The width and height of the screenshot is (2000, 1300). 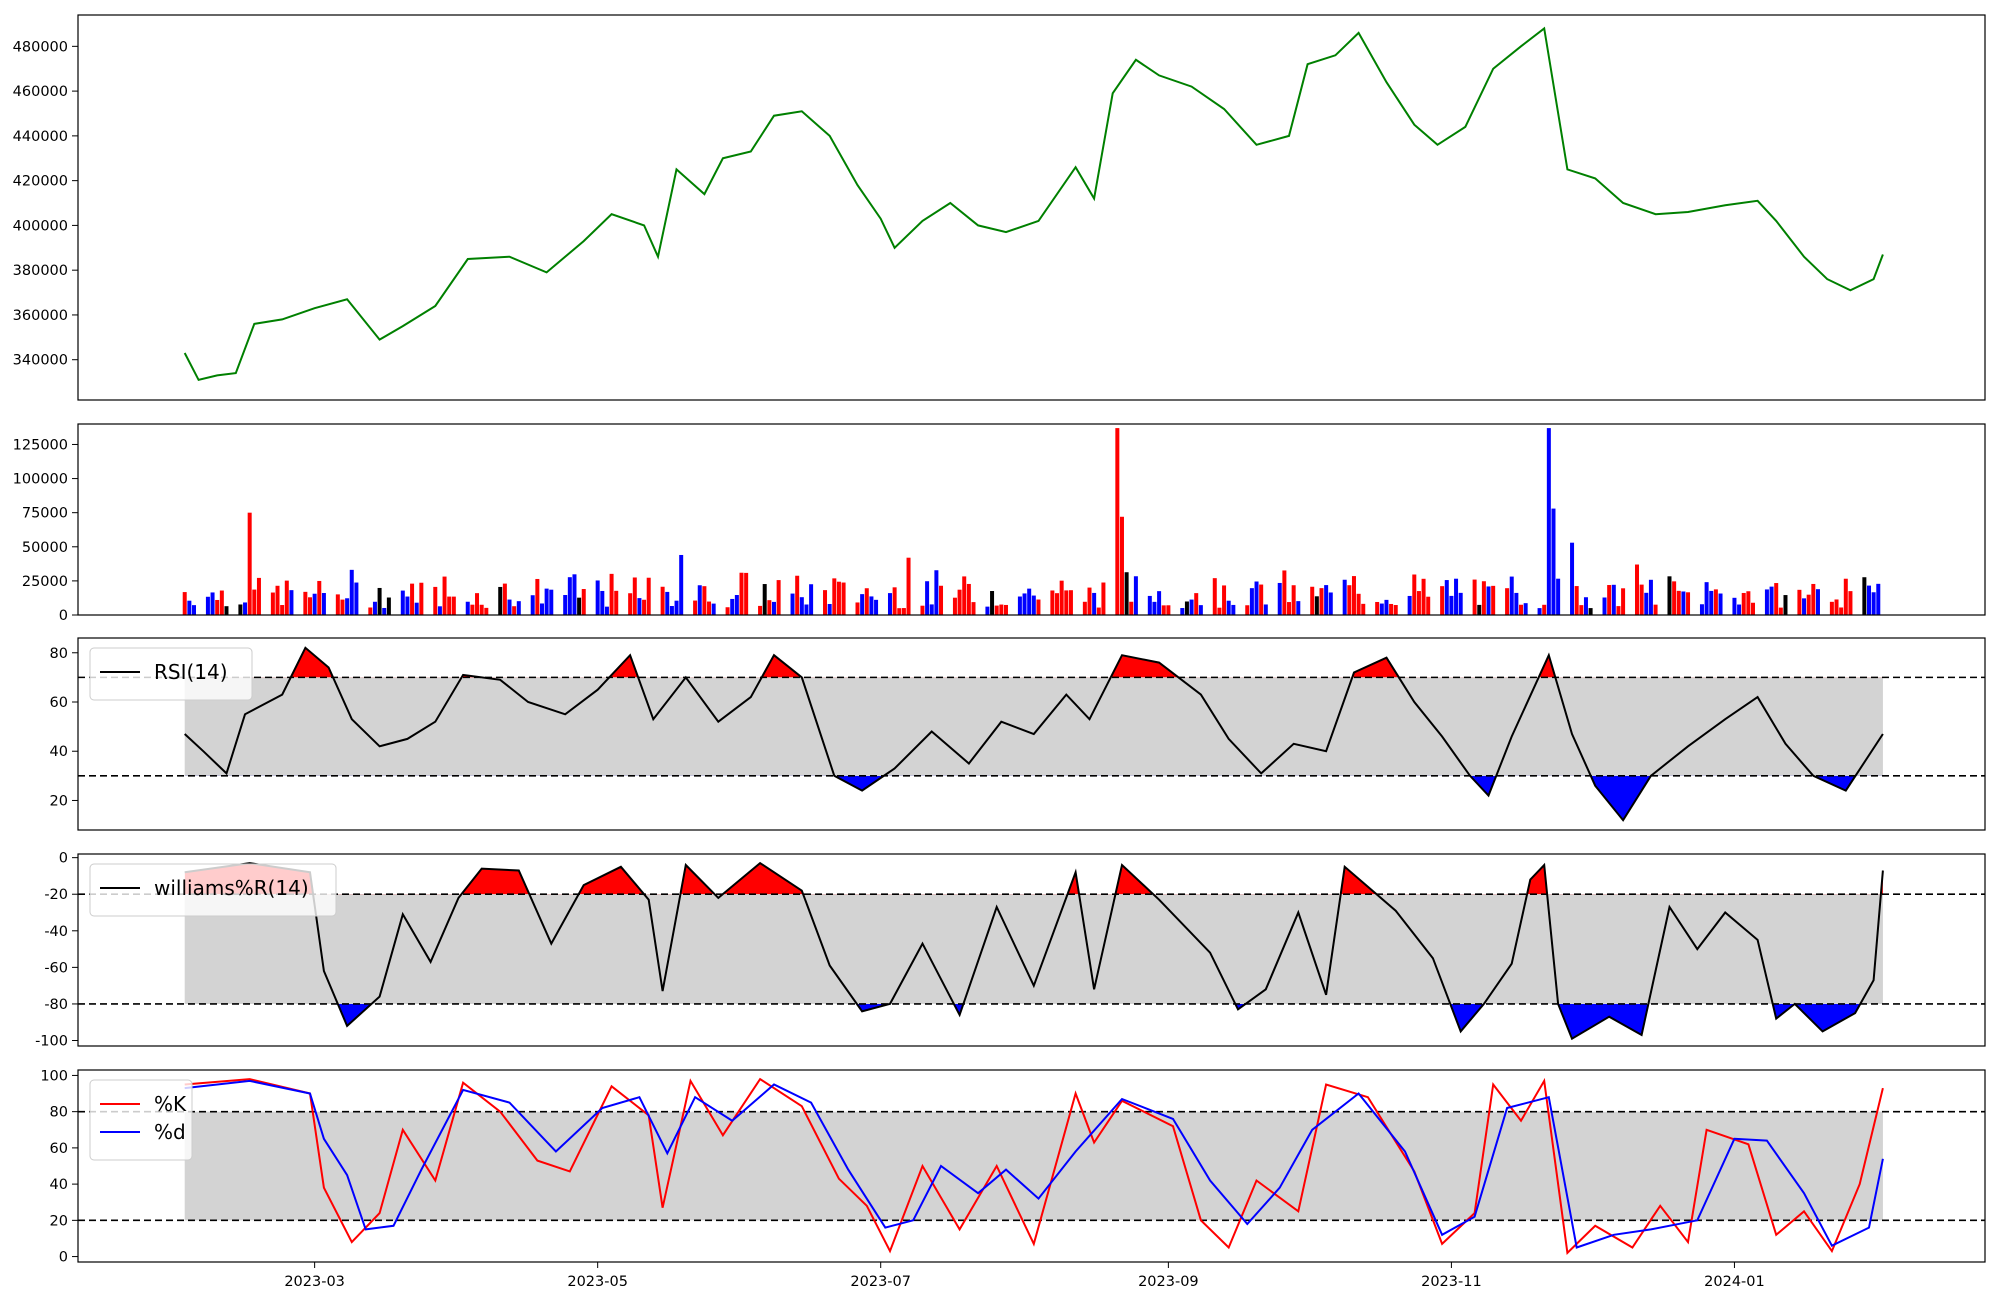 I want to click on volume-ytick-label: 100000, so click(x=40, y=480).